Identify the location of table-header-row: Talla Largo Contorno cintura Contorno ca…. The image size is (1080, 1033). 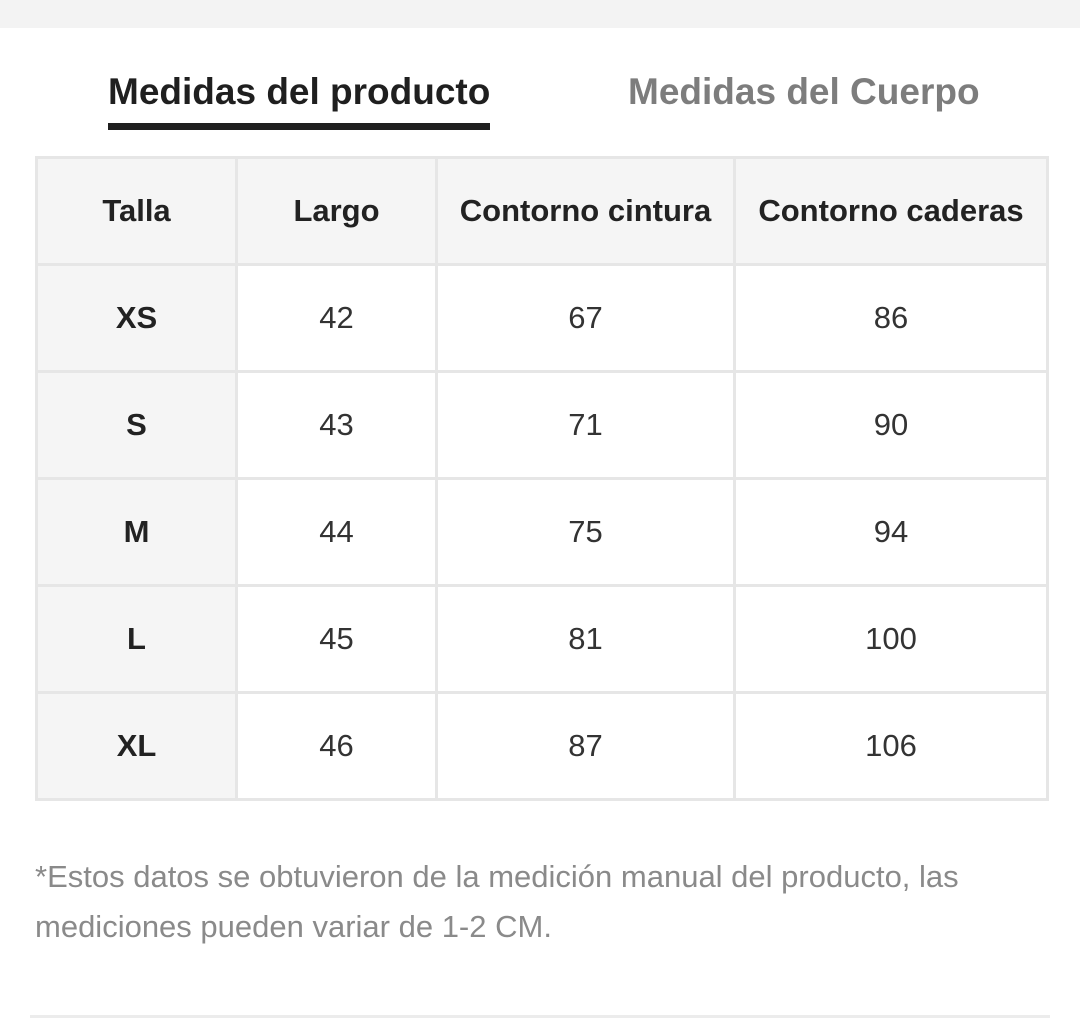
(542, 211).